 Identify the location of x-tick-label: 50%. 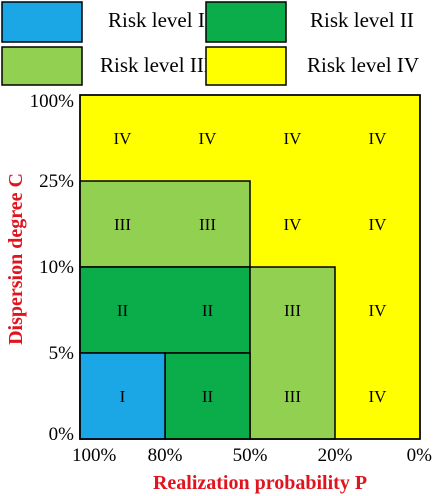
(250, 455).